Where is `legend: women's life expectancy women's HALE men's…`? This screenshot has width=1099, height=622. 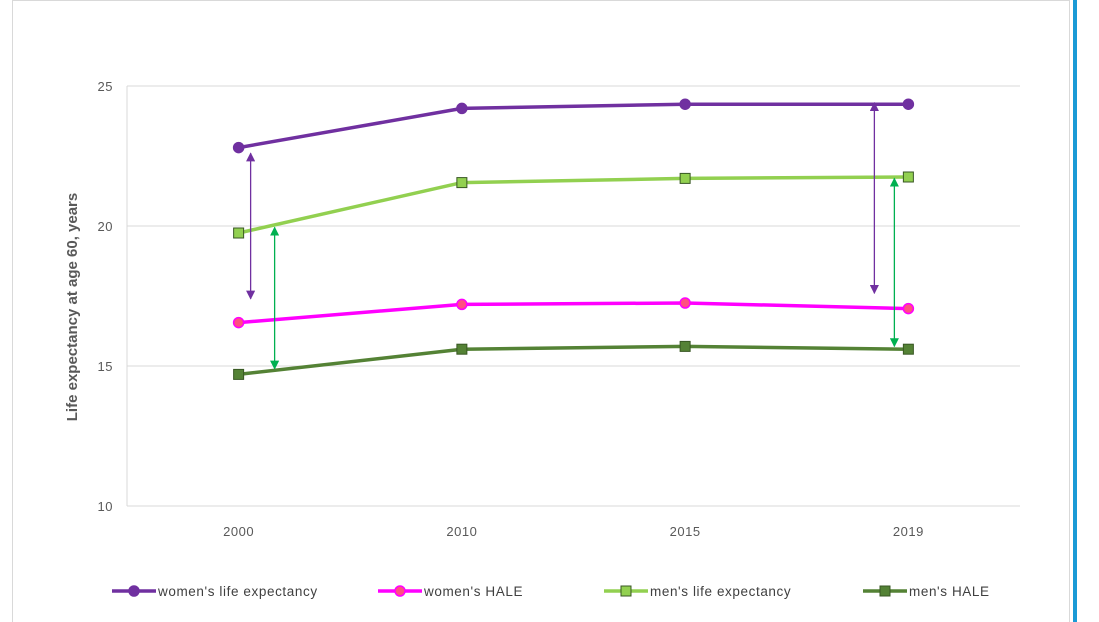
legend: women's life expectancy women's HALE men's… is located at coordinates (551, 591).